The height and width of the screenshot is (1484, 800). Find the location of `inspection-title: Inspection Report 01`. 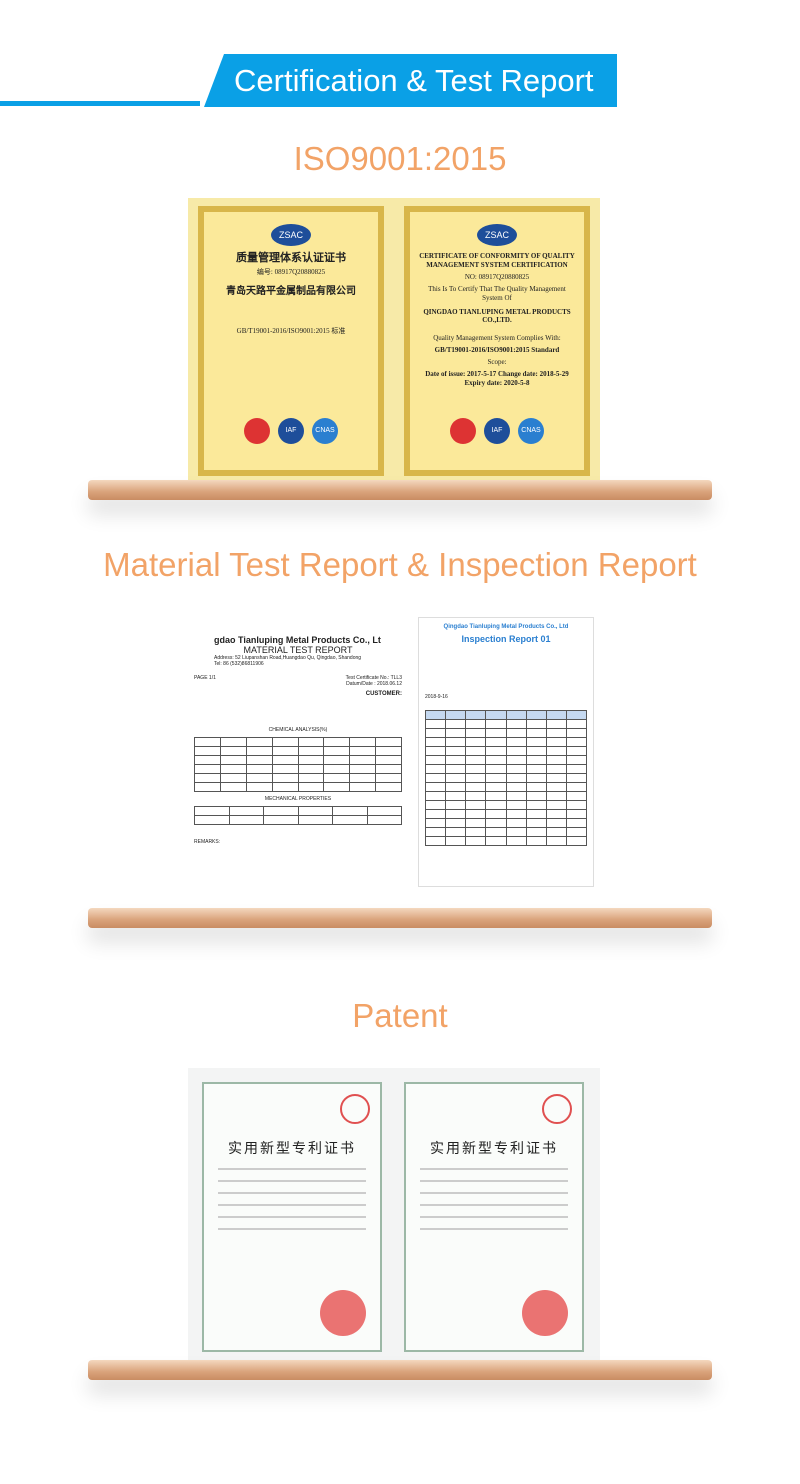

inspection-title: Inspection Report 01 is located at coordinates (506, 639).